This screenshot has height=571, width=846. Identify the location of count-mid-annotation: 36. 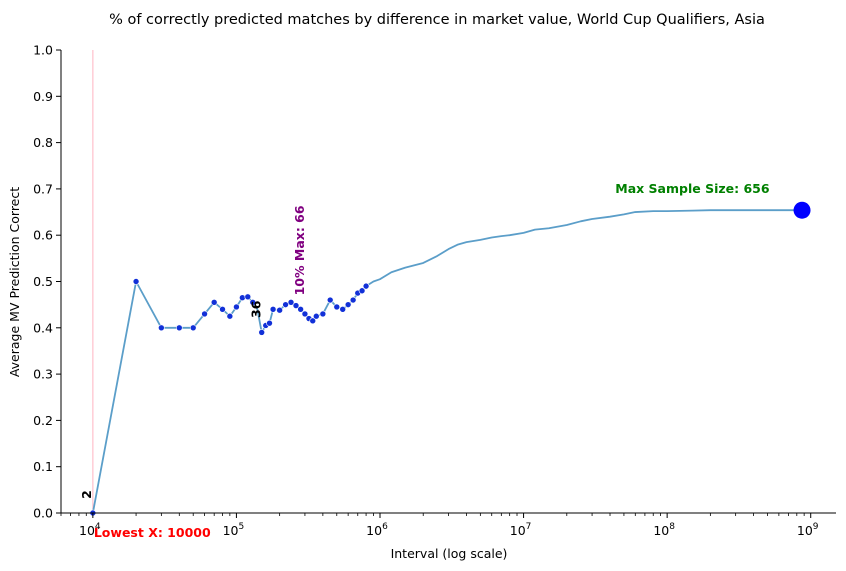
(256, 309).